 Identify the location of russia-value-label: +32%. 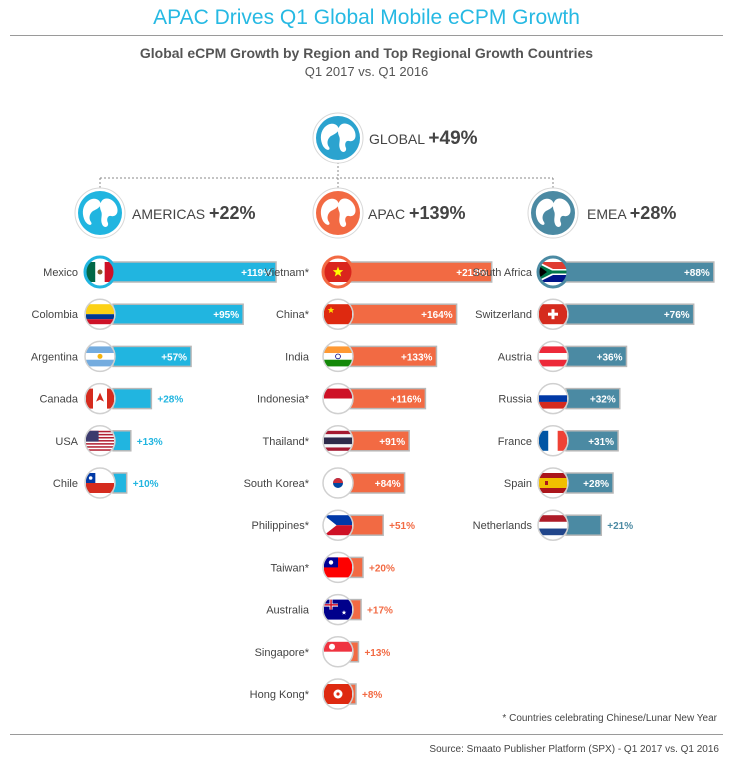
(603, 400).